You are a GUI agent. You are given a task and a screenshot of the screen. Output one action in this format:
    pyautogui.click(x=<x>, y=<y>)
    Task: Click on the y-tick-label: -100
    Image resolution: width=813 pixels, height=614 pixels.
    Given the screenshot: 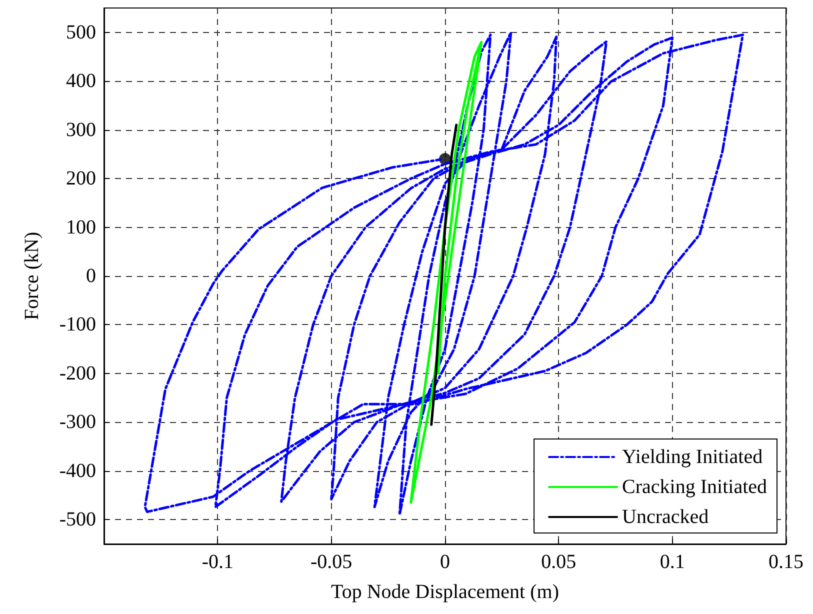 What is the action you would take?
    pyautogui.click(x=77, y=325)
    